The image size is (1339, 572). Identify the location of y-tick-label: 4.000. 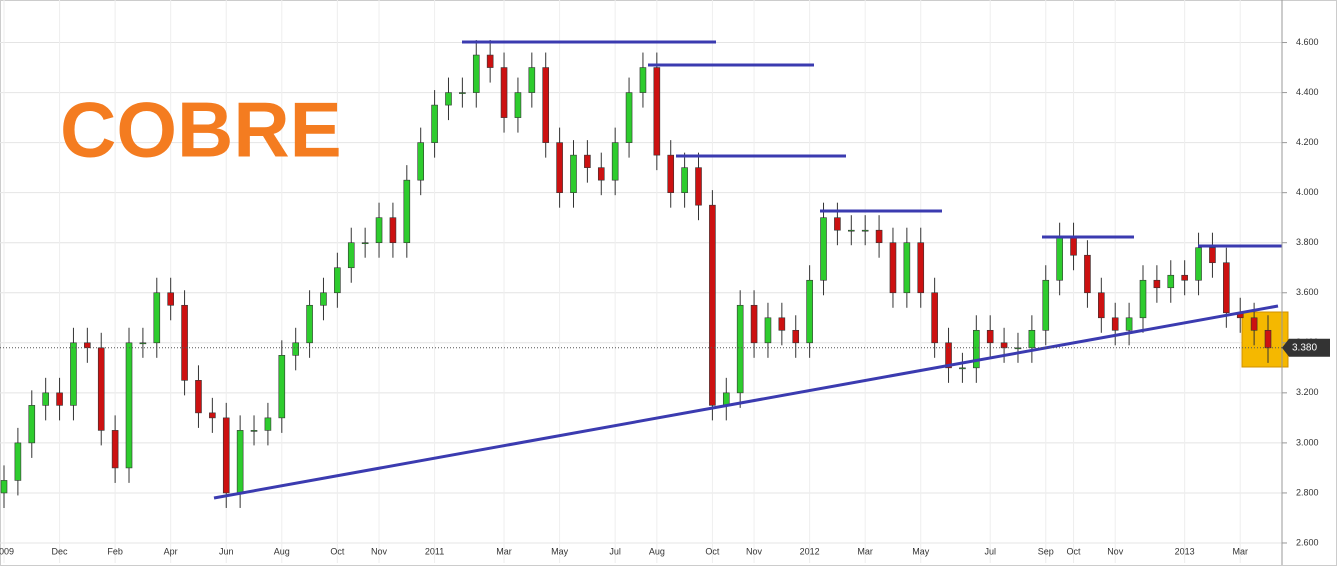
(1307, 192).